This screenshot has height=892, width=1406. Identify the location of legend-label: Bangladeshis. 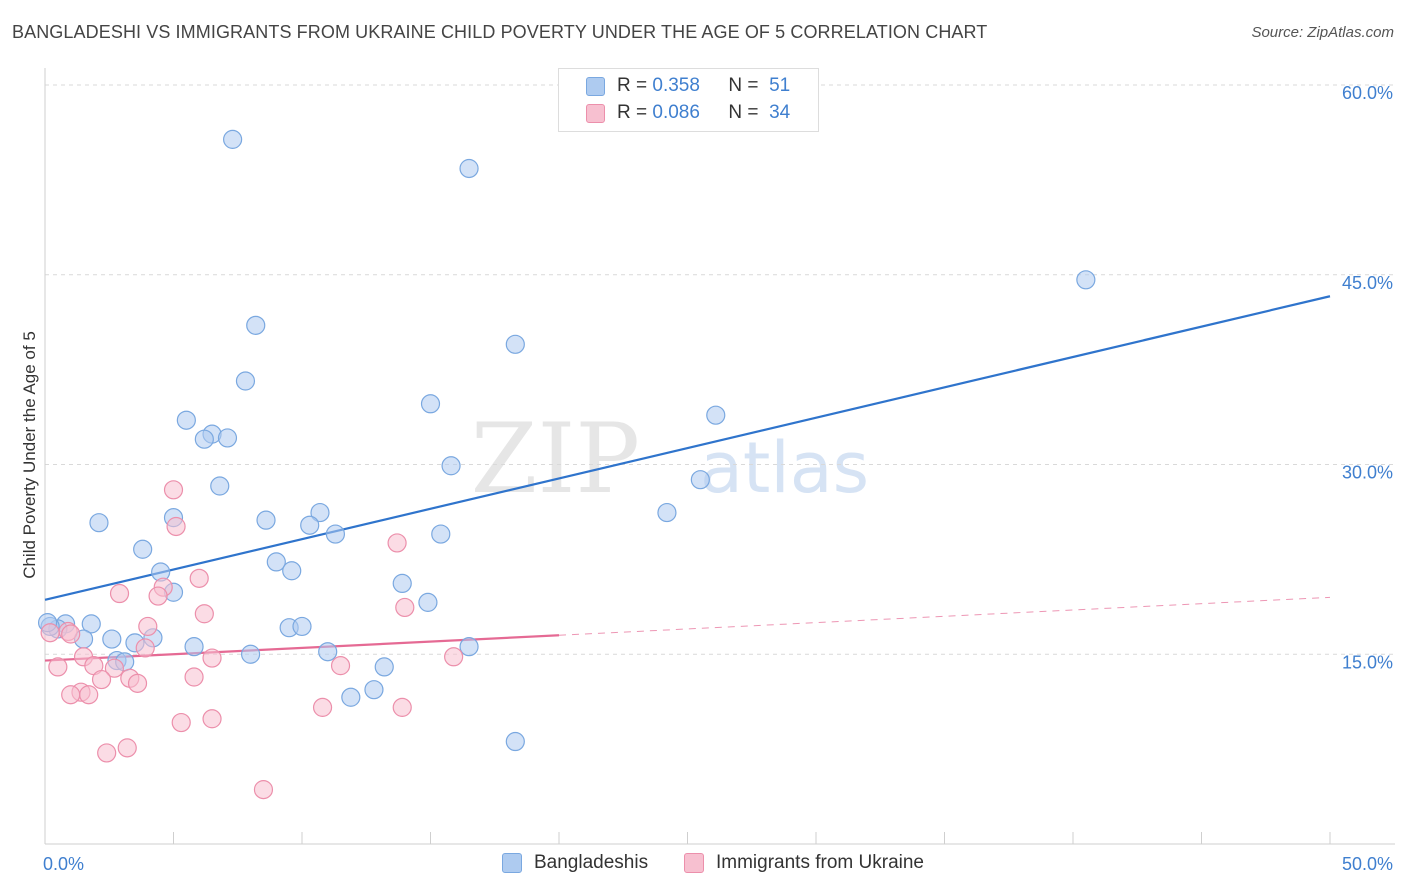
(591, 862).